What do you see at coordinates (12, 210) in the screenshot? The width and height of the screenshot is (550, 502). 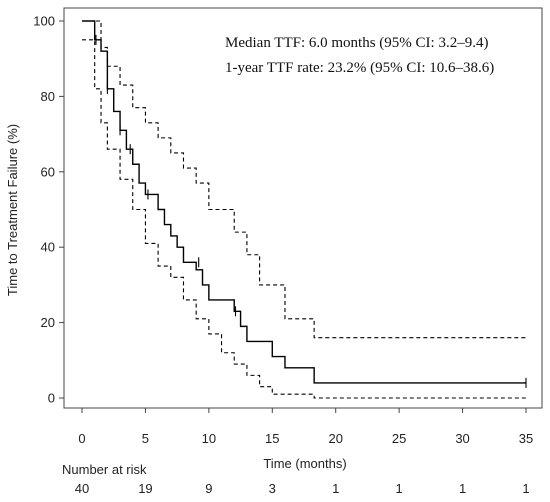 I see `y-axis-label: Time to Treatment Failure (%)` at bounding box center [12, 210].